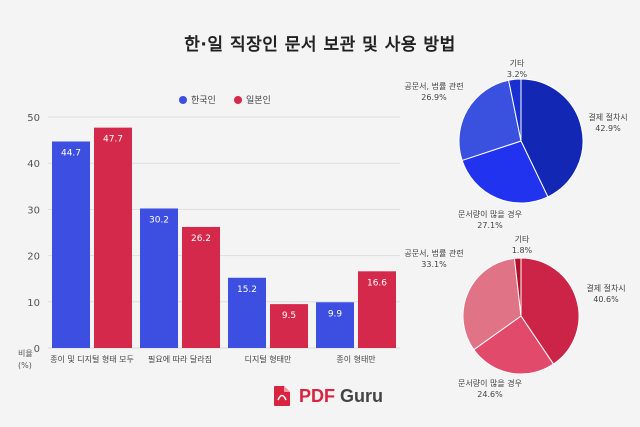 The image size is (640, 427). What do you see at coordinates (25, 365) in the screenshot?
I see `y-axis-label: (%)` at bounding box center [25, 365].